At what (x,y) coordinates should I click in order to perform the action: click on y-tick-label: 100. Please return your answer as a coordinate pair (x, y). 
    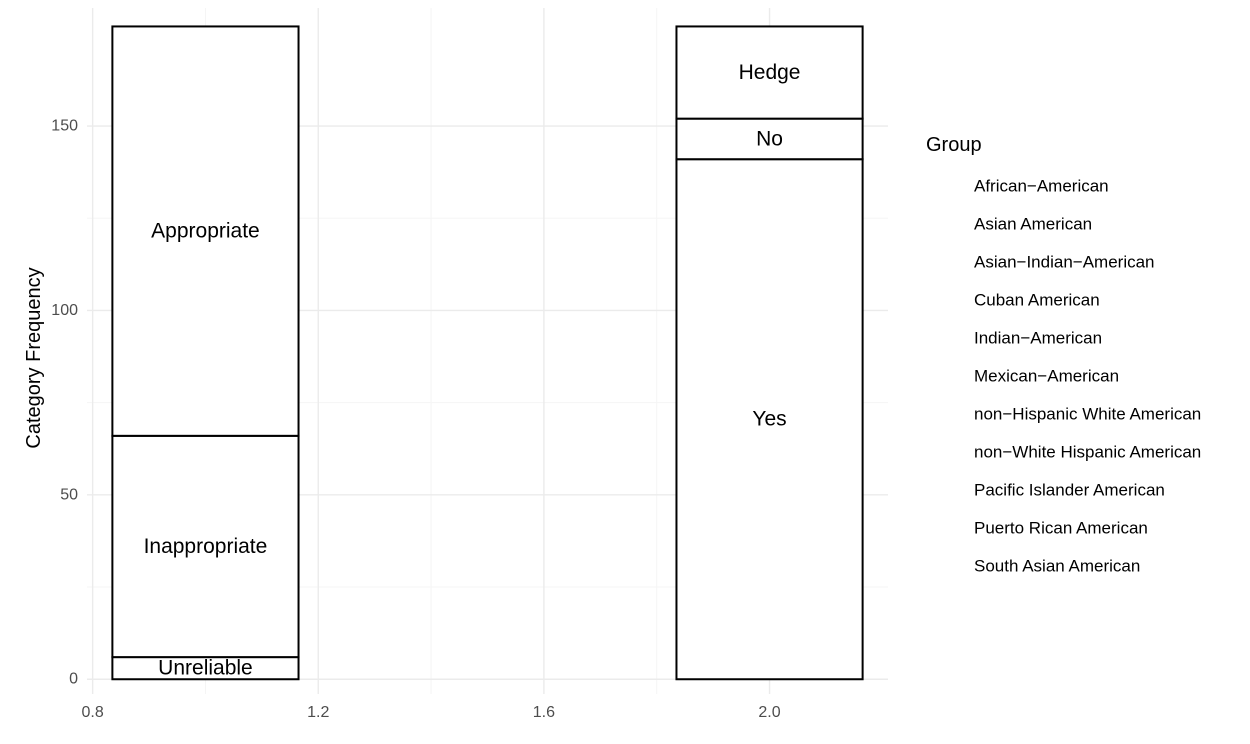
    Looking at the image, I should click on (64, 310).